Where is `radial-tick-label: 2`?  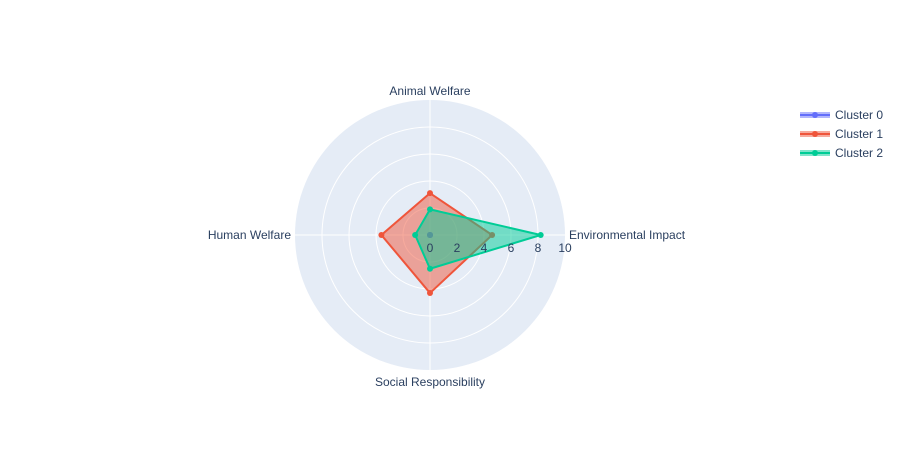 radial-tick-label: 2 is located at coordinates (457, 248).